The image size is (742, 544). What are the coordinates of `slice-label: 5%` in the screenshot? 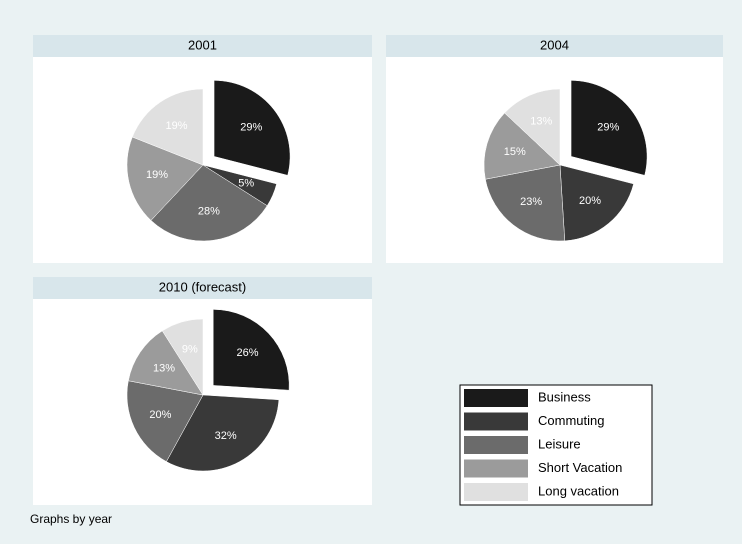 It's located at (246, 184).